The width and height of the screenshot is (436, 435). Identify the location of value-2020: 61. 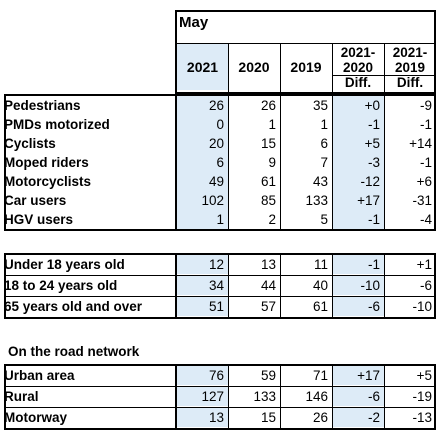
(268, 181).